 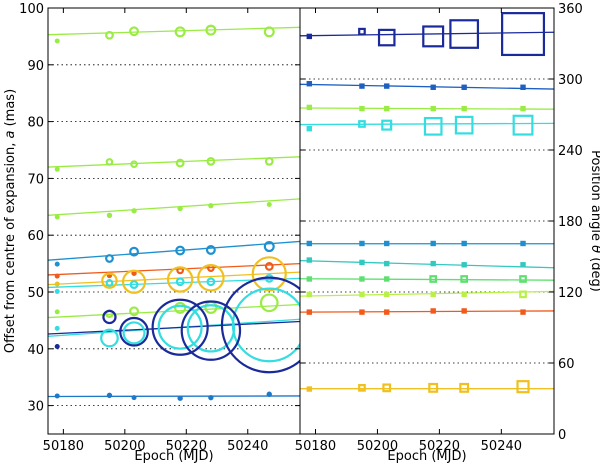 I want to click on x-tick-label: 50180, so click(x=63, y=446).